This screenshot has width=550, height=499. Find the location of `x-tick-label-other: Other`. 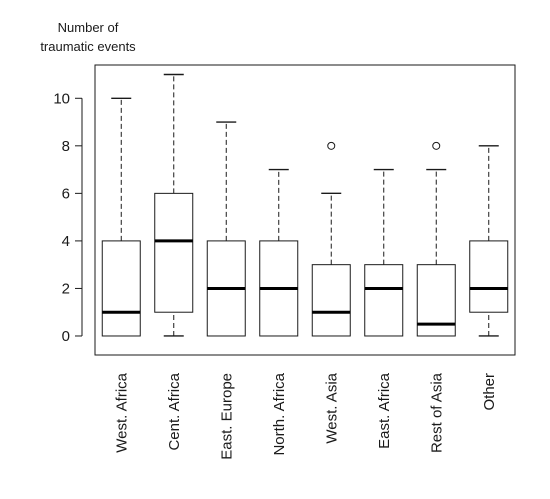

x-tick-label-other: Other is located at coordinates (489, 392).